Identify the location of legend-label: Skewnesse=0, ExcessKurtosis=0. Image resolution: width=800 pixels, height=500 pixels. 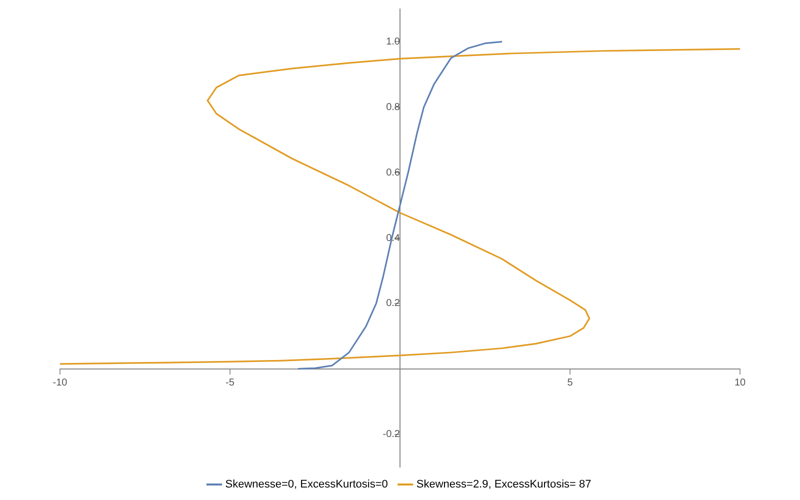
(306, 484).